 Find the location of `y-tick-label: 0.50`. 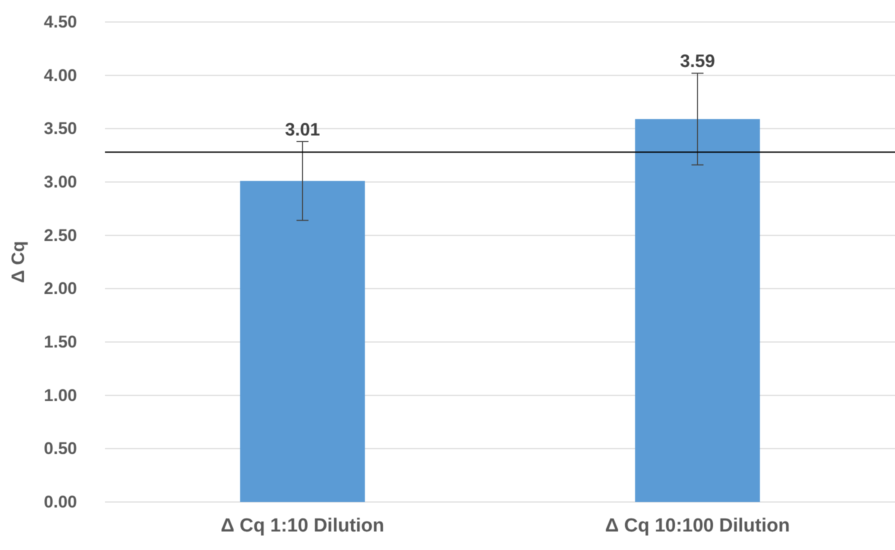

y-tick-label: 0.50 is located at coordinates (60, 448).